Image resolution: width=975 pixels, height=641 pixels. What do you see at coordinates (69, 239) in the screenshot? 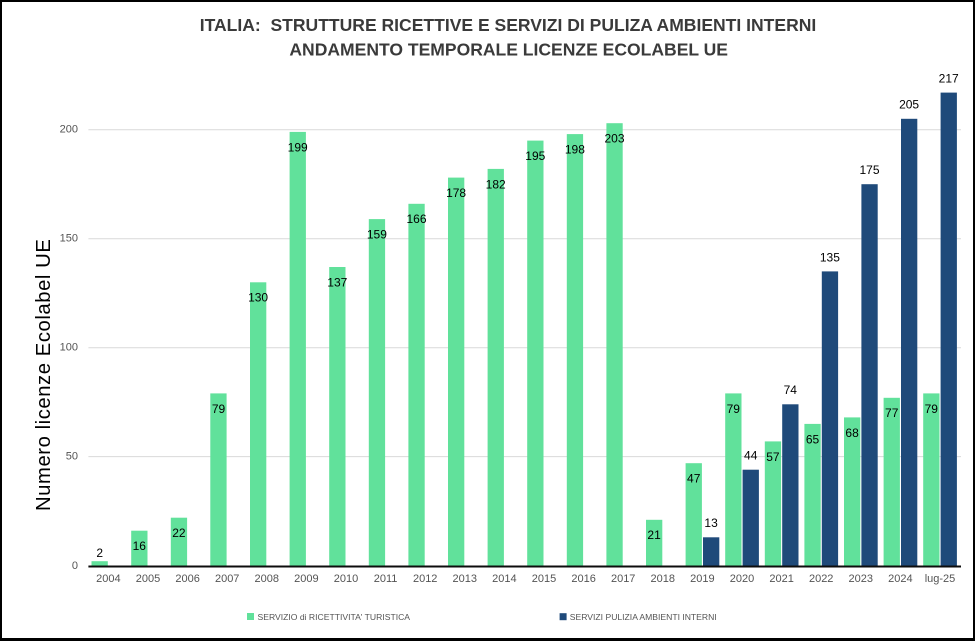
I see `svg-text: 150` at bounding box center [69, 239].